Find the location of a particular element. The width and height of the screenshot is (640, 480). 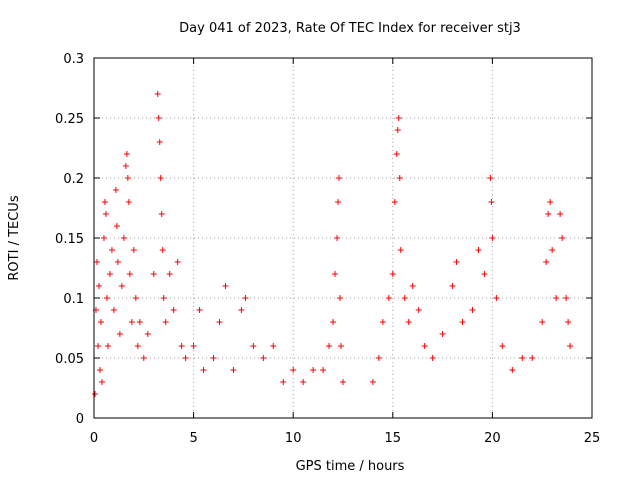

y-axis-label: ROTI / TECUs is located at coordinates (14, 237).